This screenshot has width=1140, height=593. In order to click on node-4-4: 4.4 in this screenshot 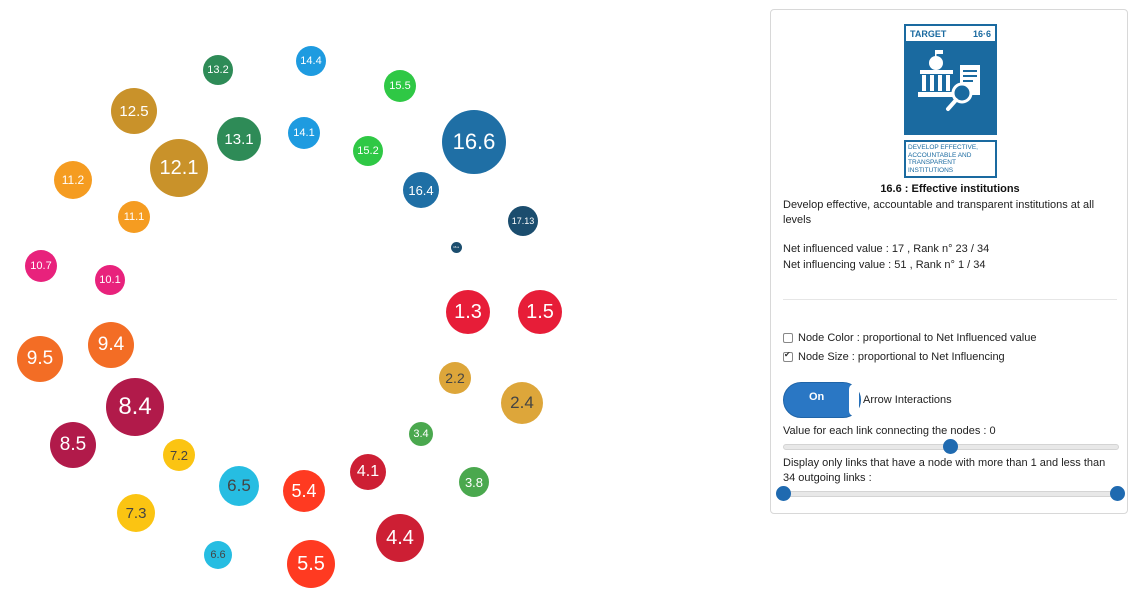, I will do `click(400, 538)`.